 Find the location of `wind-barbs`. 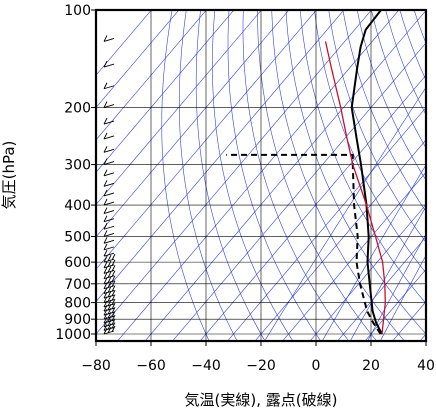

wind-barbs is located at coordinates (109, 172).